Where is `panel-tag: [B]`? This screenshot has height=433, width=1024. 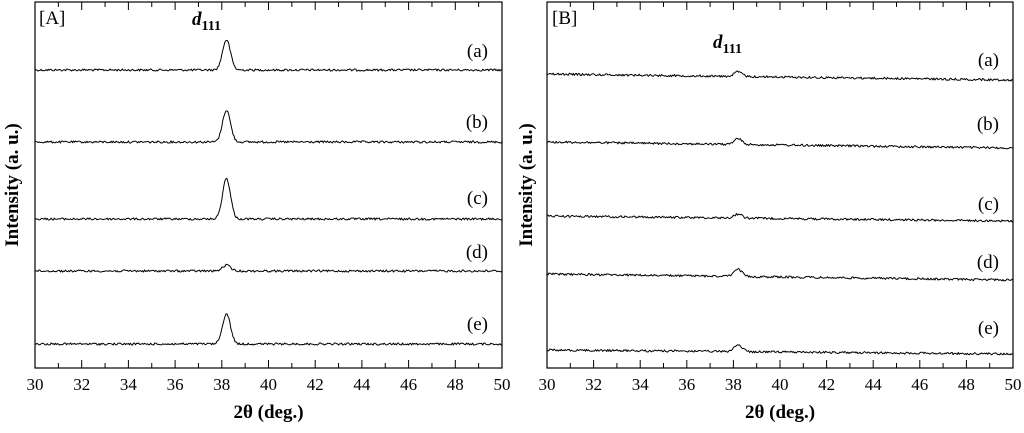
panel-tag: [B] is located at coordinates (564, 18).